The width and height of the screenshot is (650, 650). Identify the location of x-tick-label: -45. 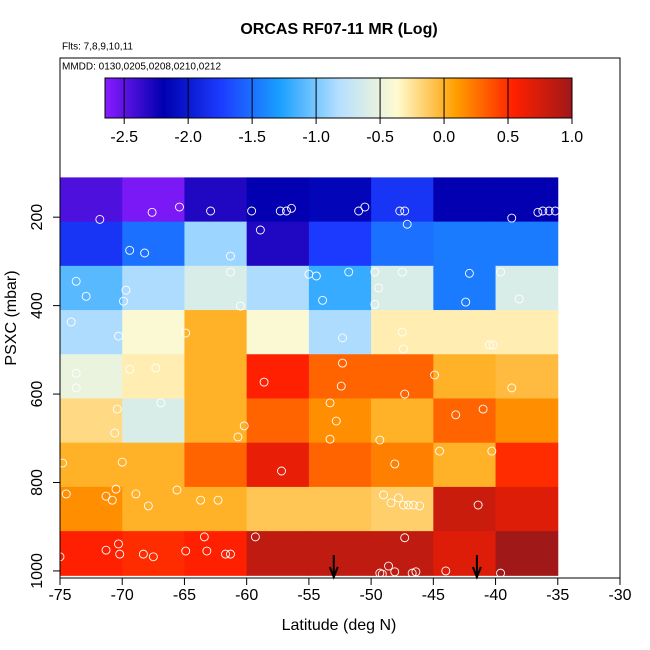
(433, 595).